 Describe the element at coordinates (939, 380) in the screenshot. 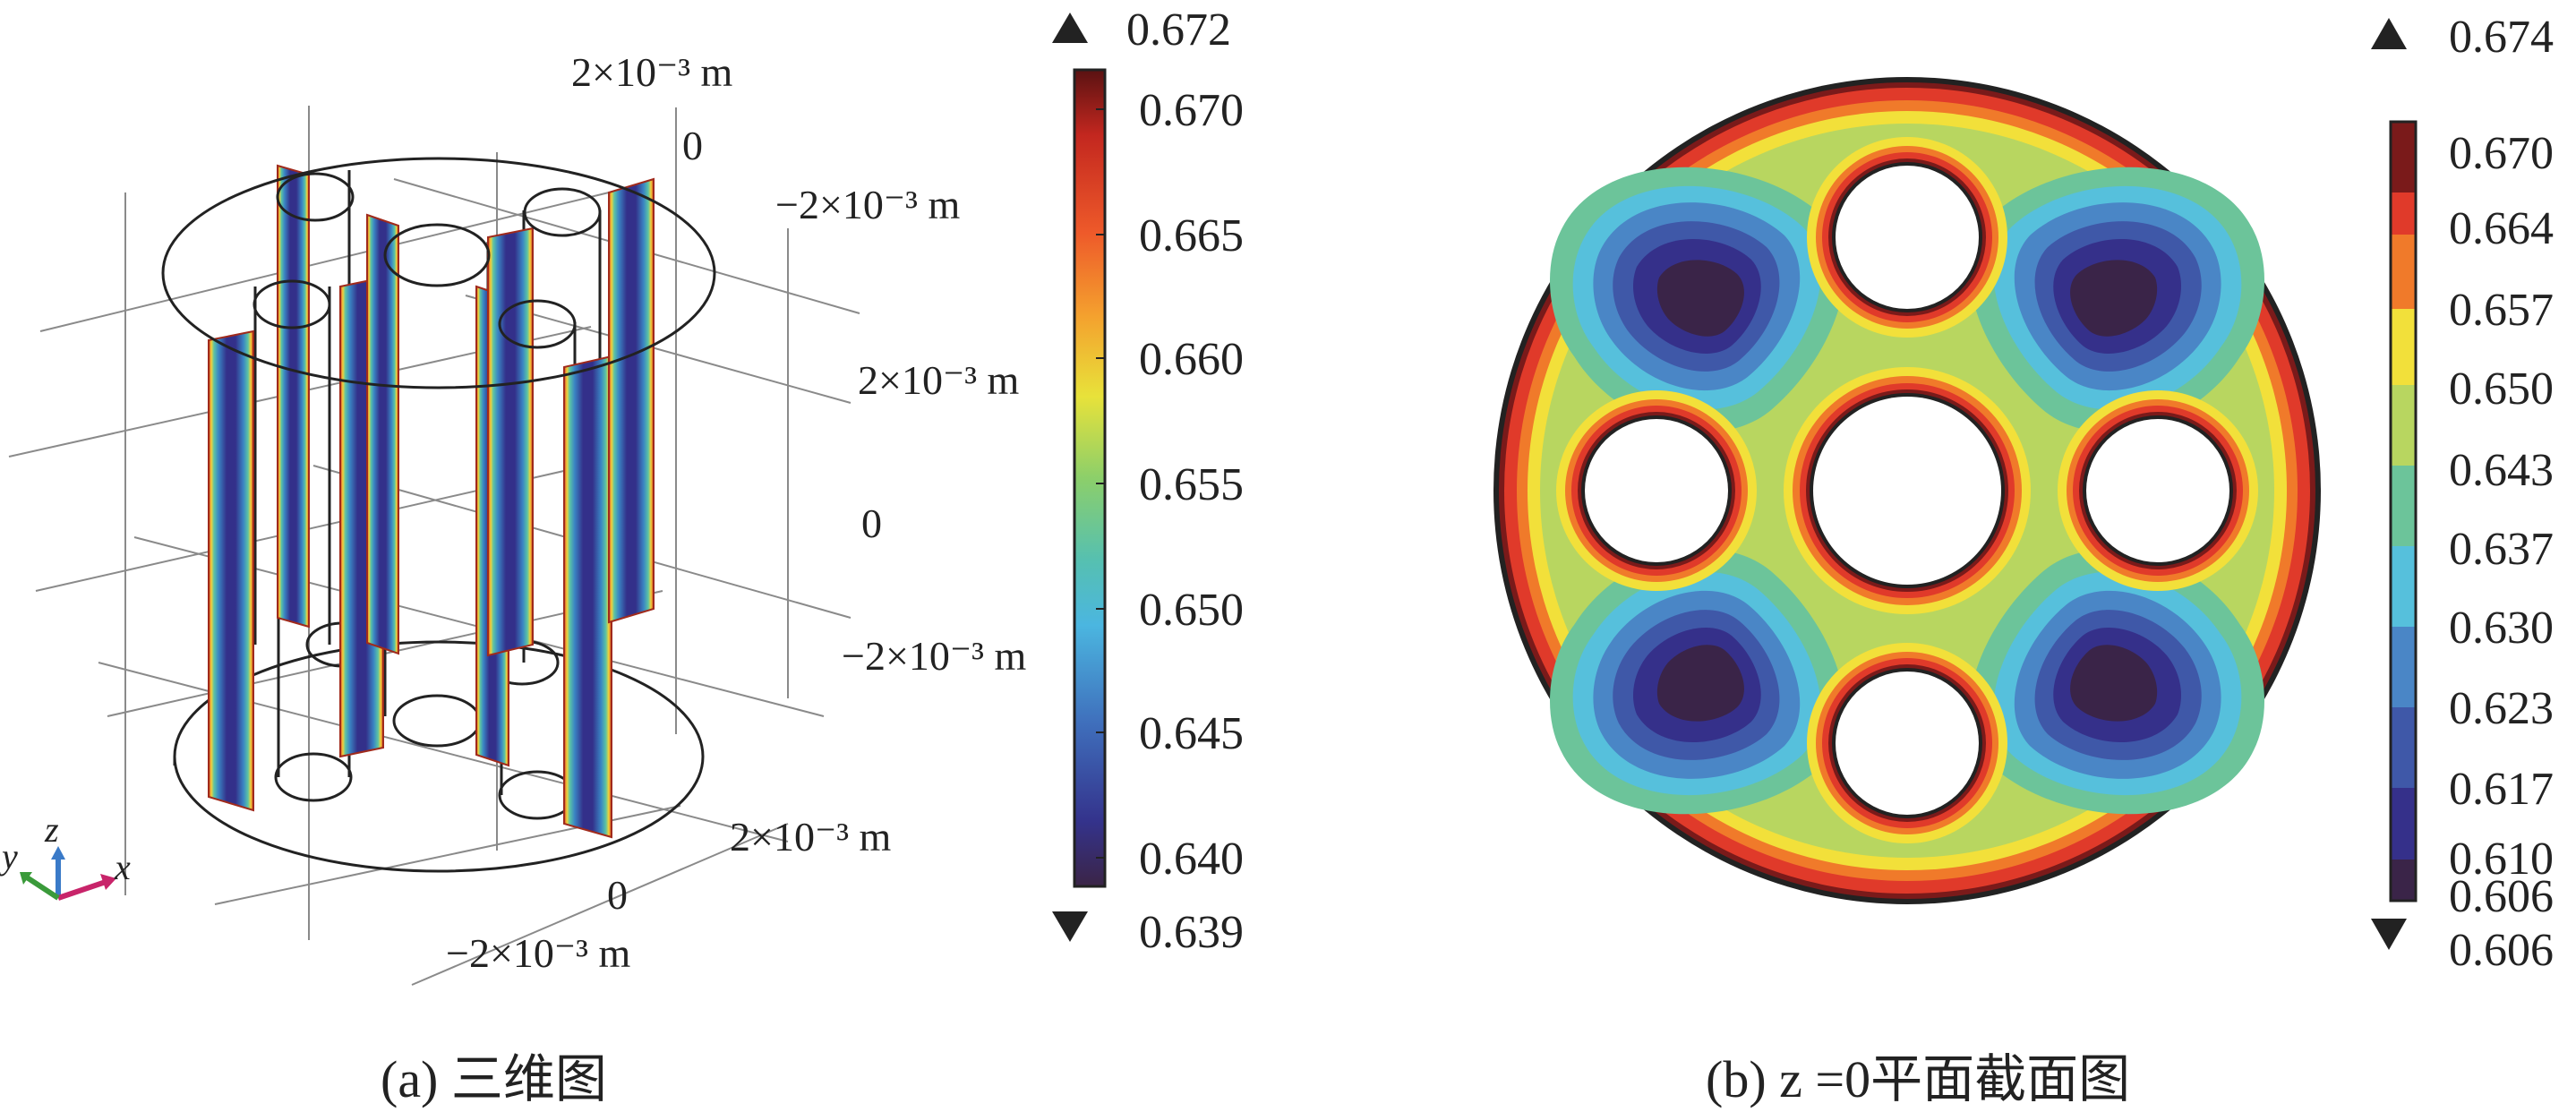

I see `z-axis-label-pos: 2×10⁻³ m` at that location.